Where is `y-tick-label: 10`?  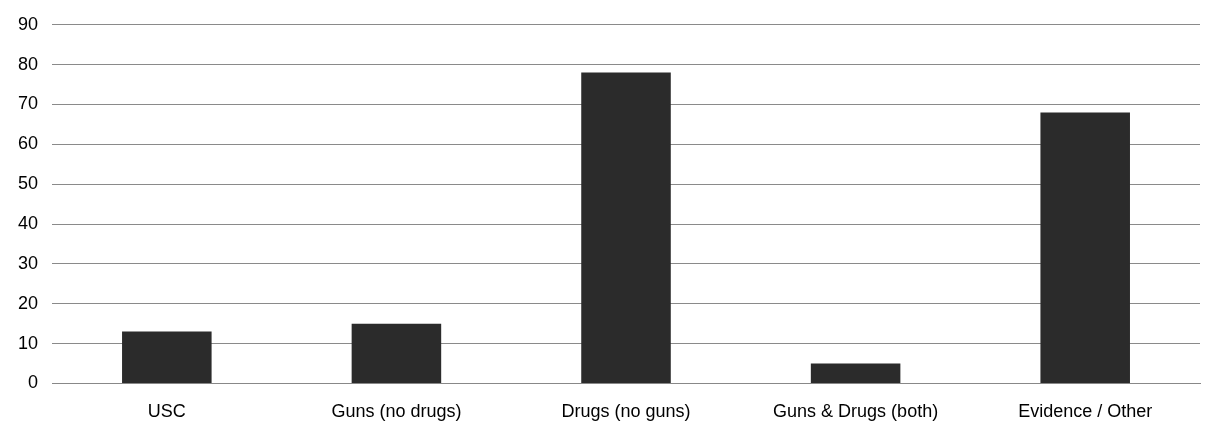 y-tick-label: 10 is located at coordinates (28, 342).